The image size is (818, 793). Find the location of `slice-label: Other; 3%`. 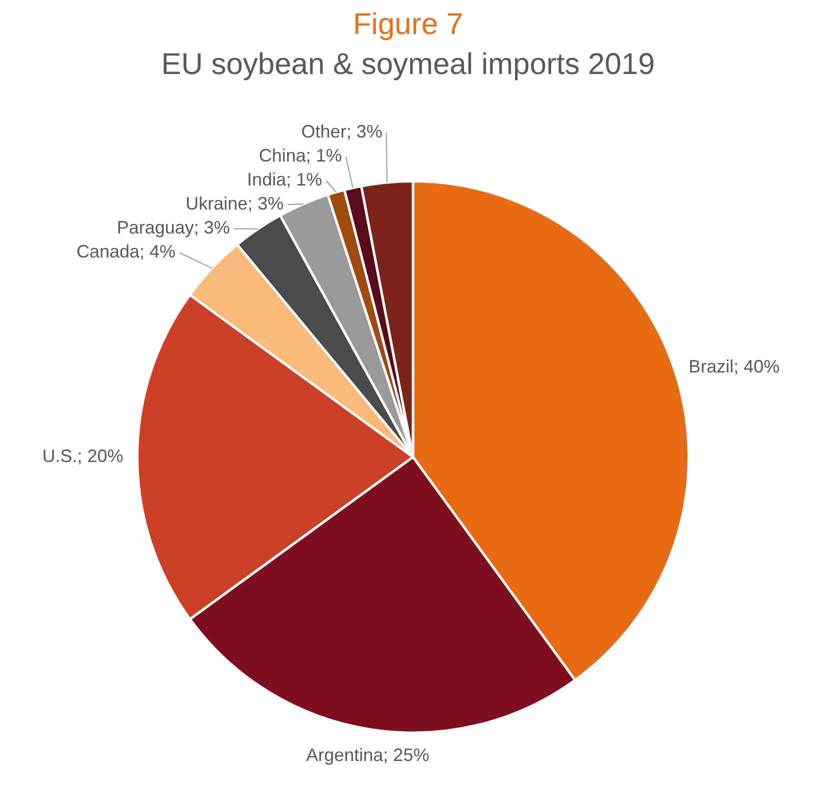

slice-label: Other; 3% is located at coordinates (341, 132).